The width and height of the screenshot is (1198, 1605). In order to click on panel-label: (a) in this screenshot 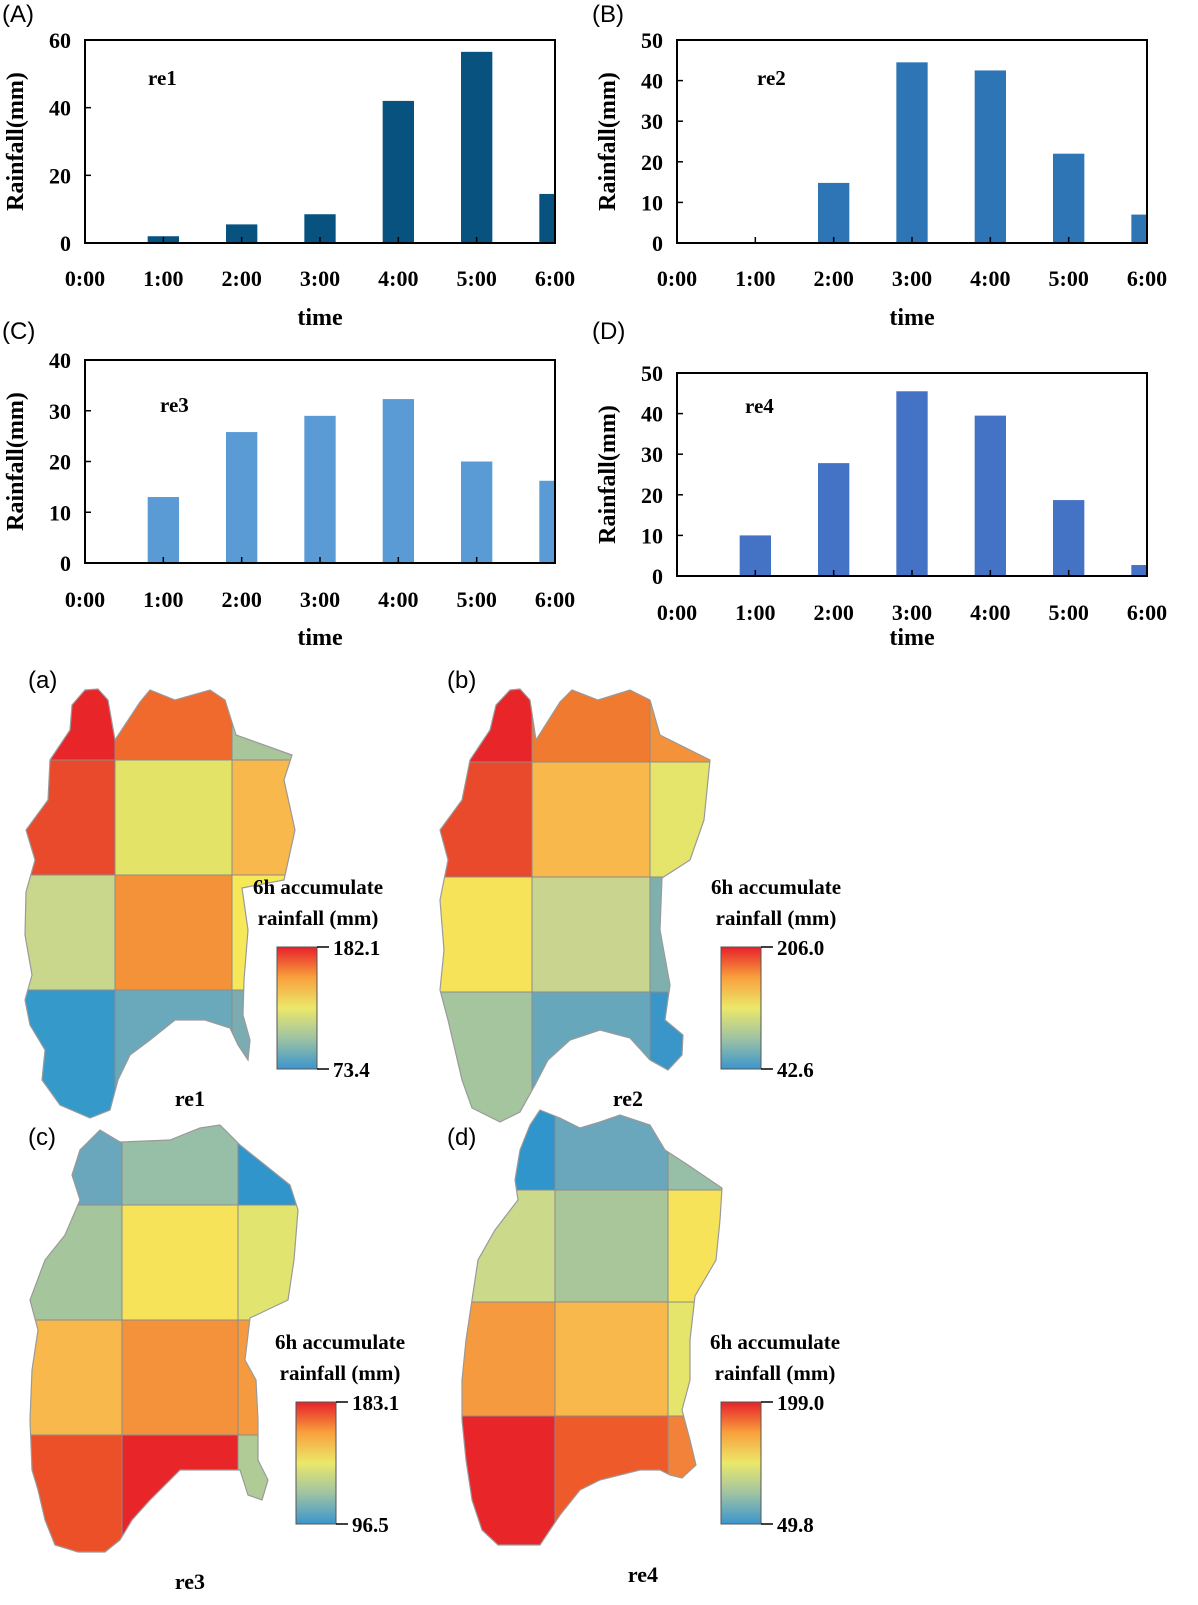, I will do `click(42, 680)`.